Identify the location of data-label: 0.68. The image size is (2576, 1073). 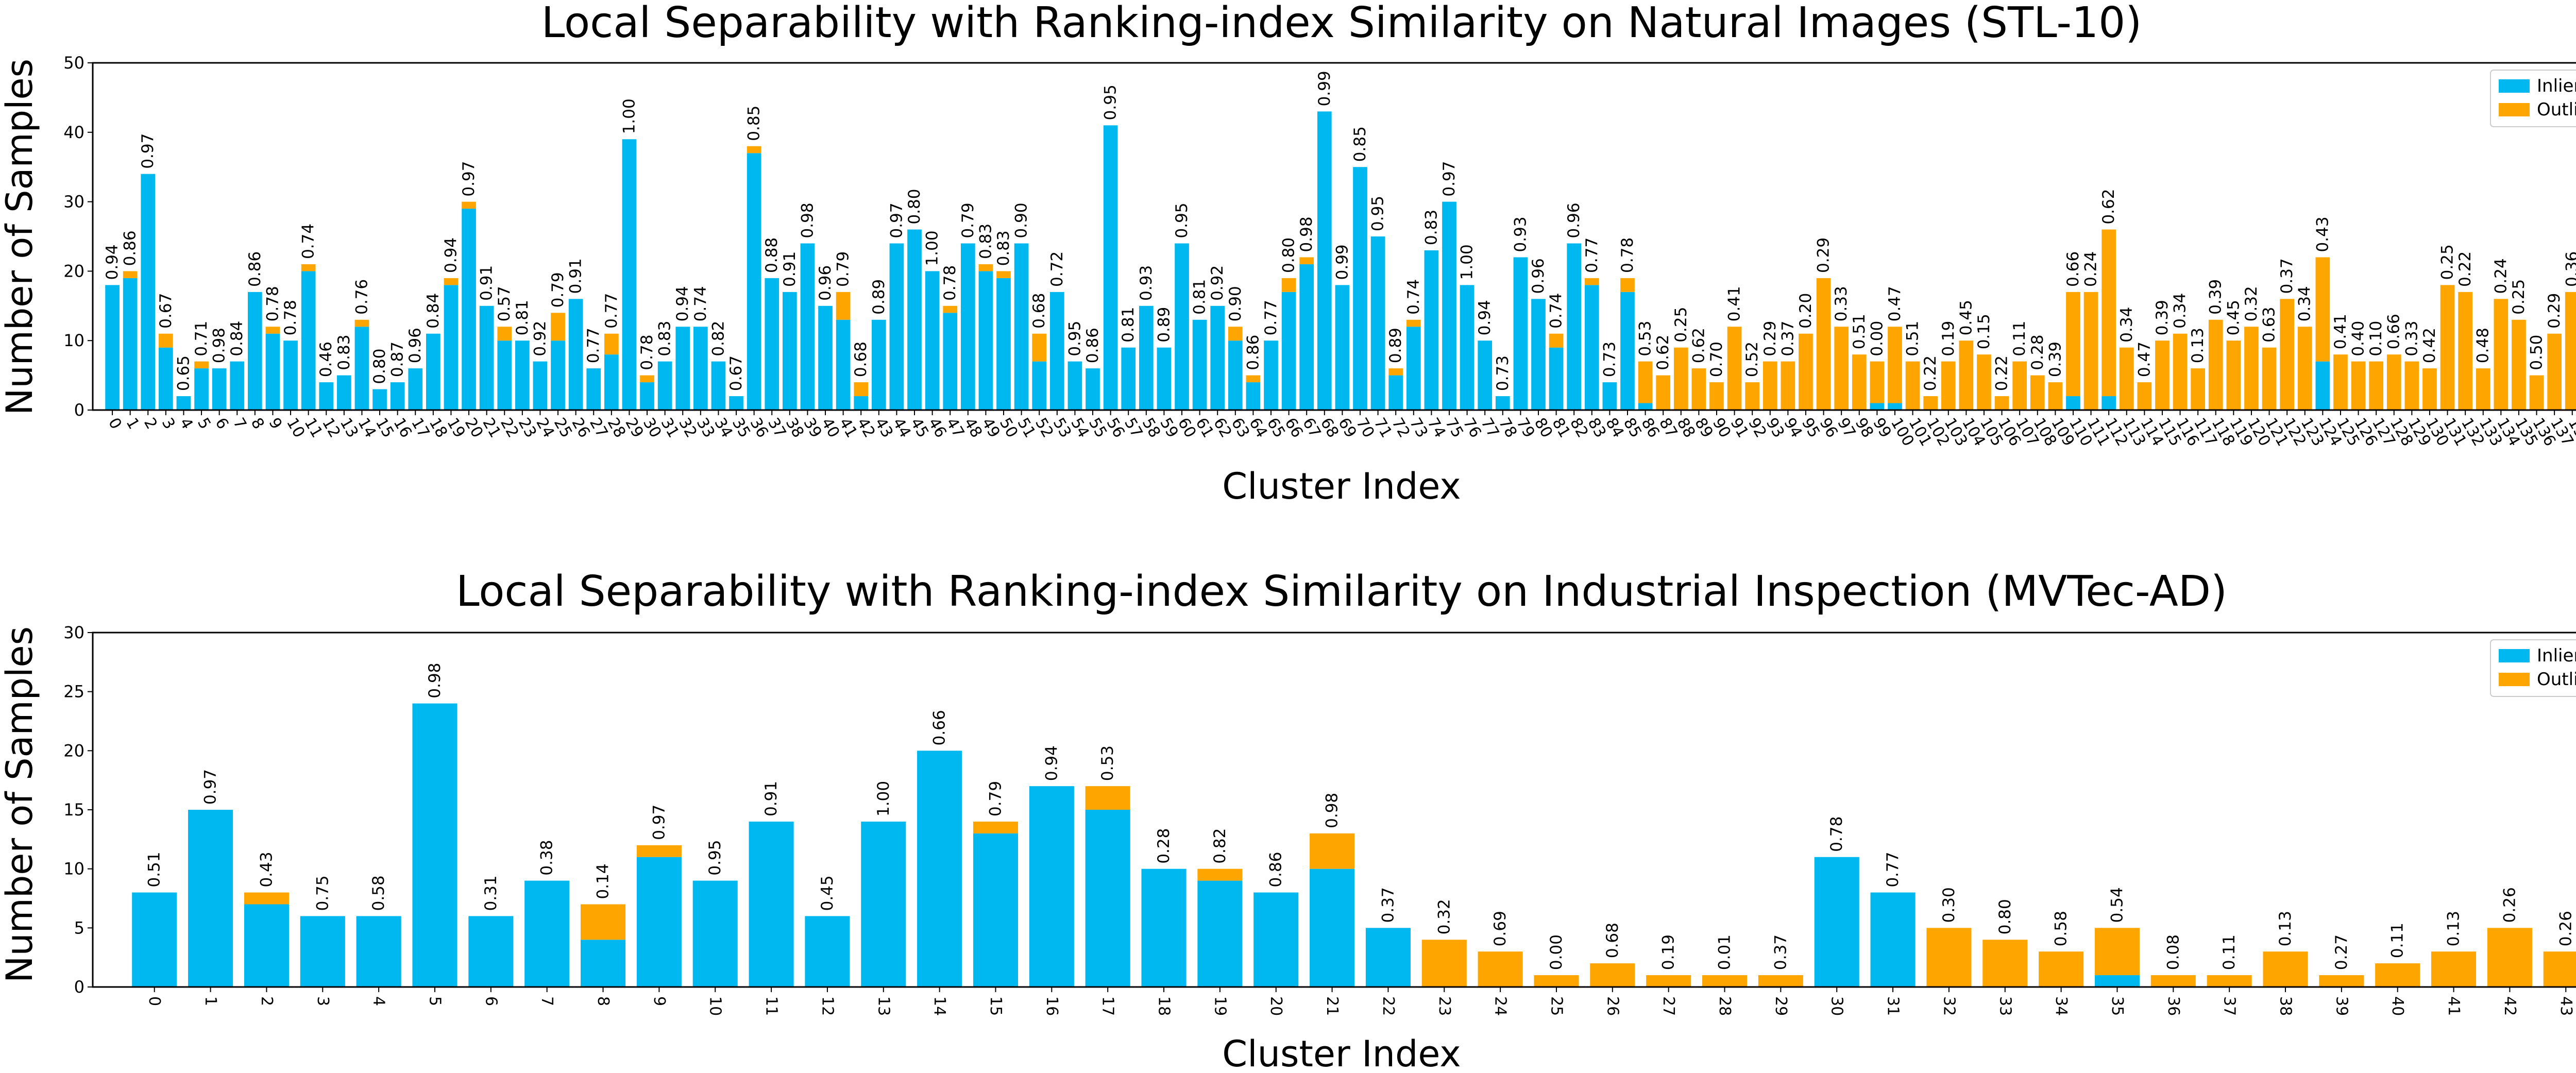
(861, 359).